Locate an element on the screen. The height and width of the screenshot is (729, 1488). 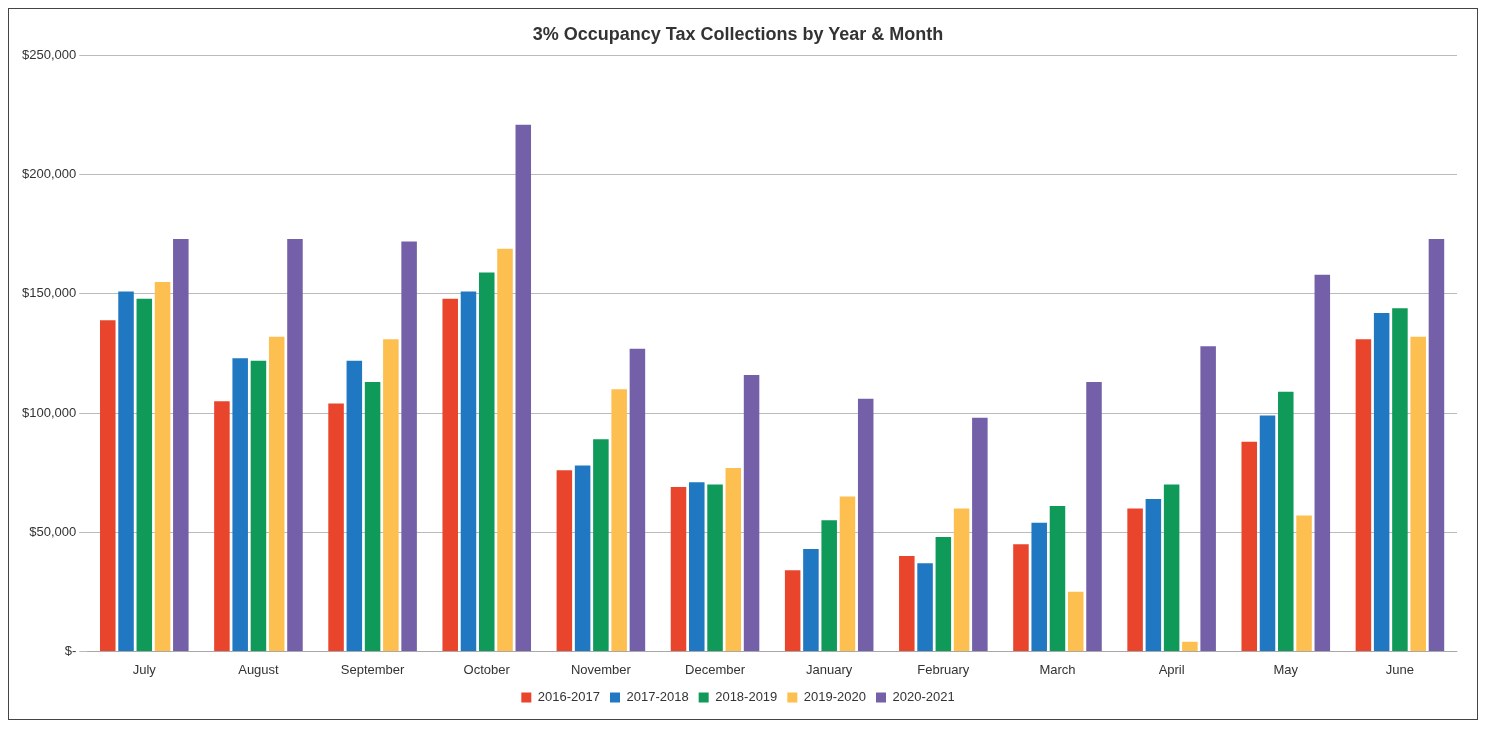
y-tick-label: $150,000 is located at coordinates (49, 293).